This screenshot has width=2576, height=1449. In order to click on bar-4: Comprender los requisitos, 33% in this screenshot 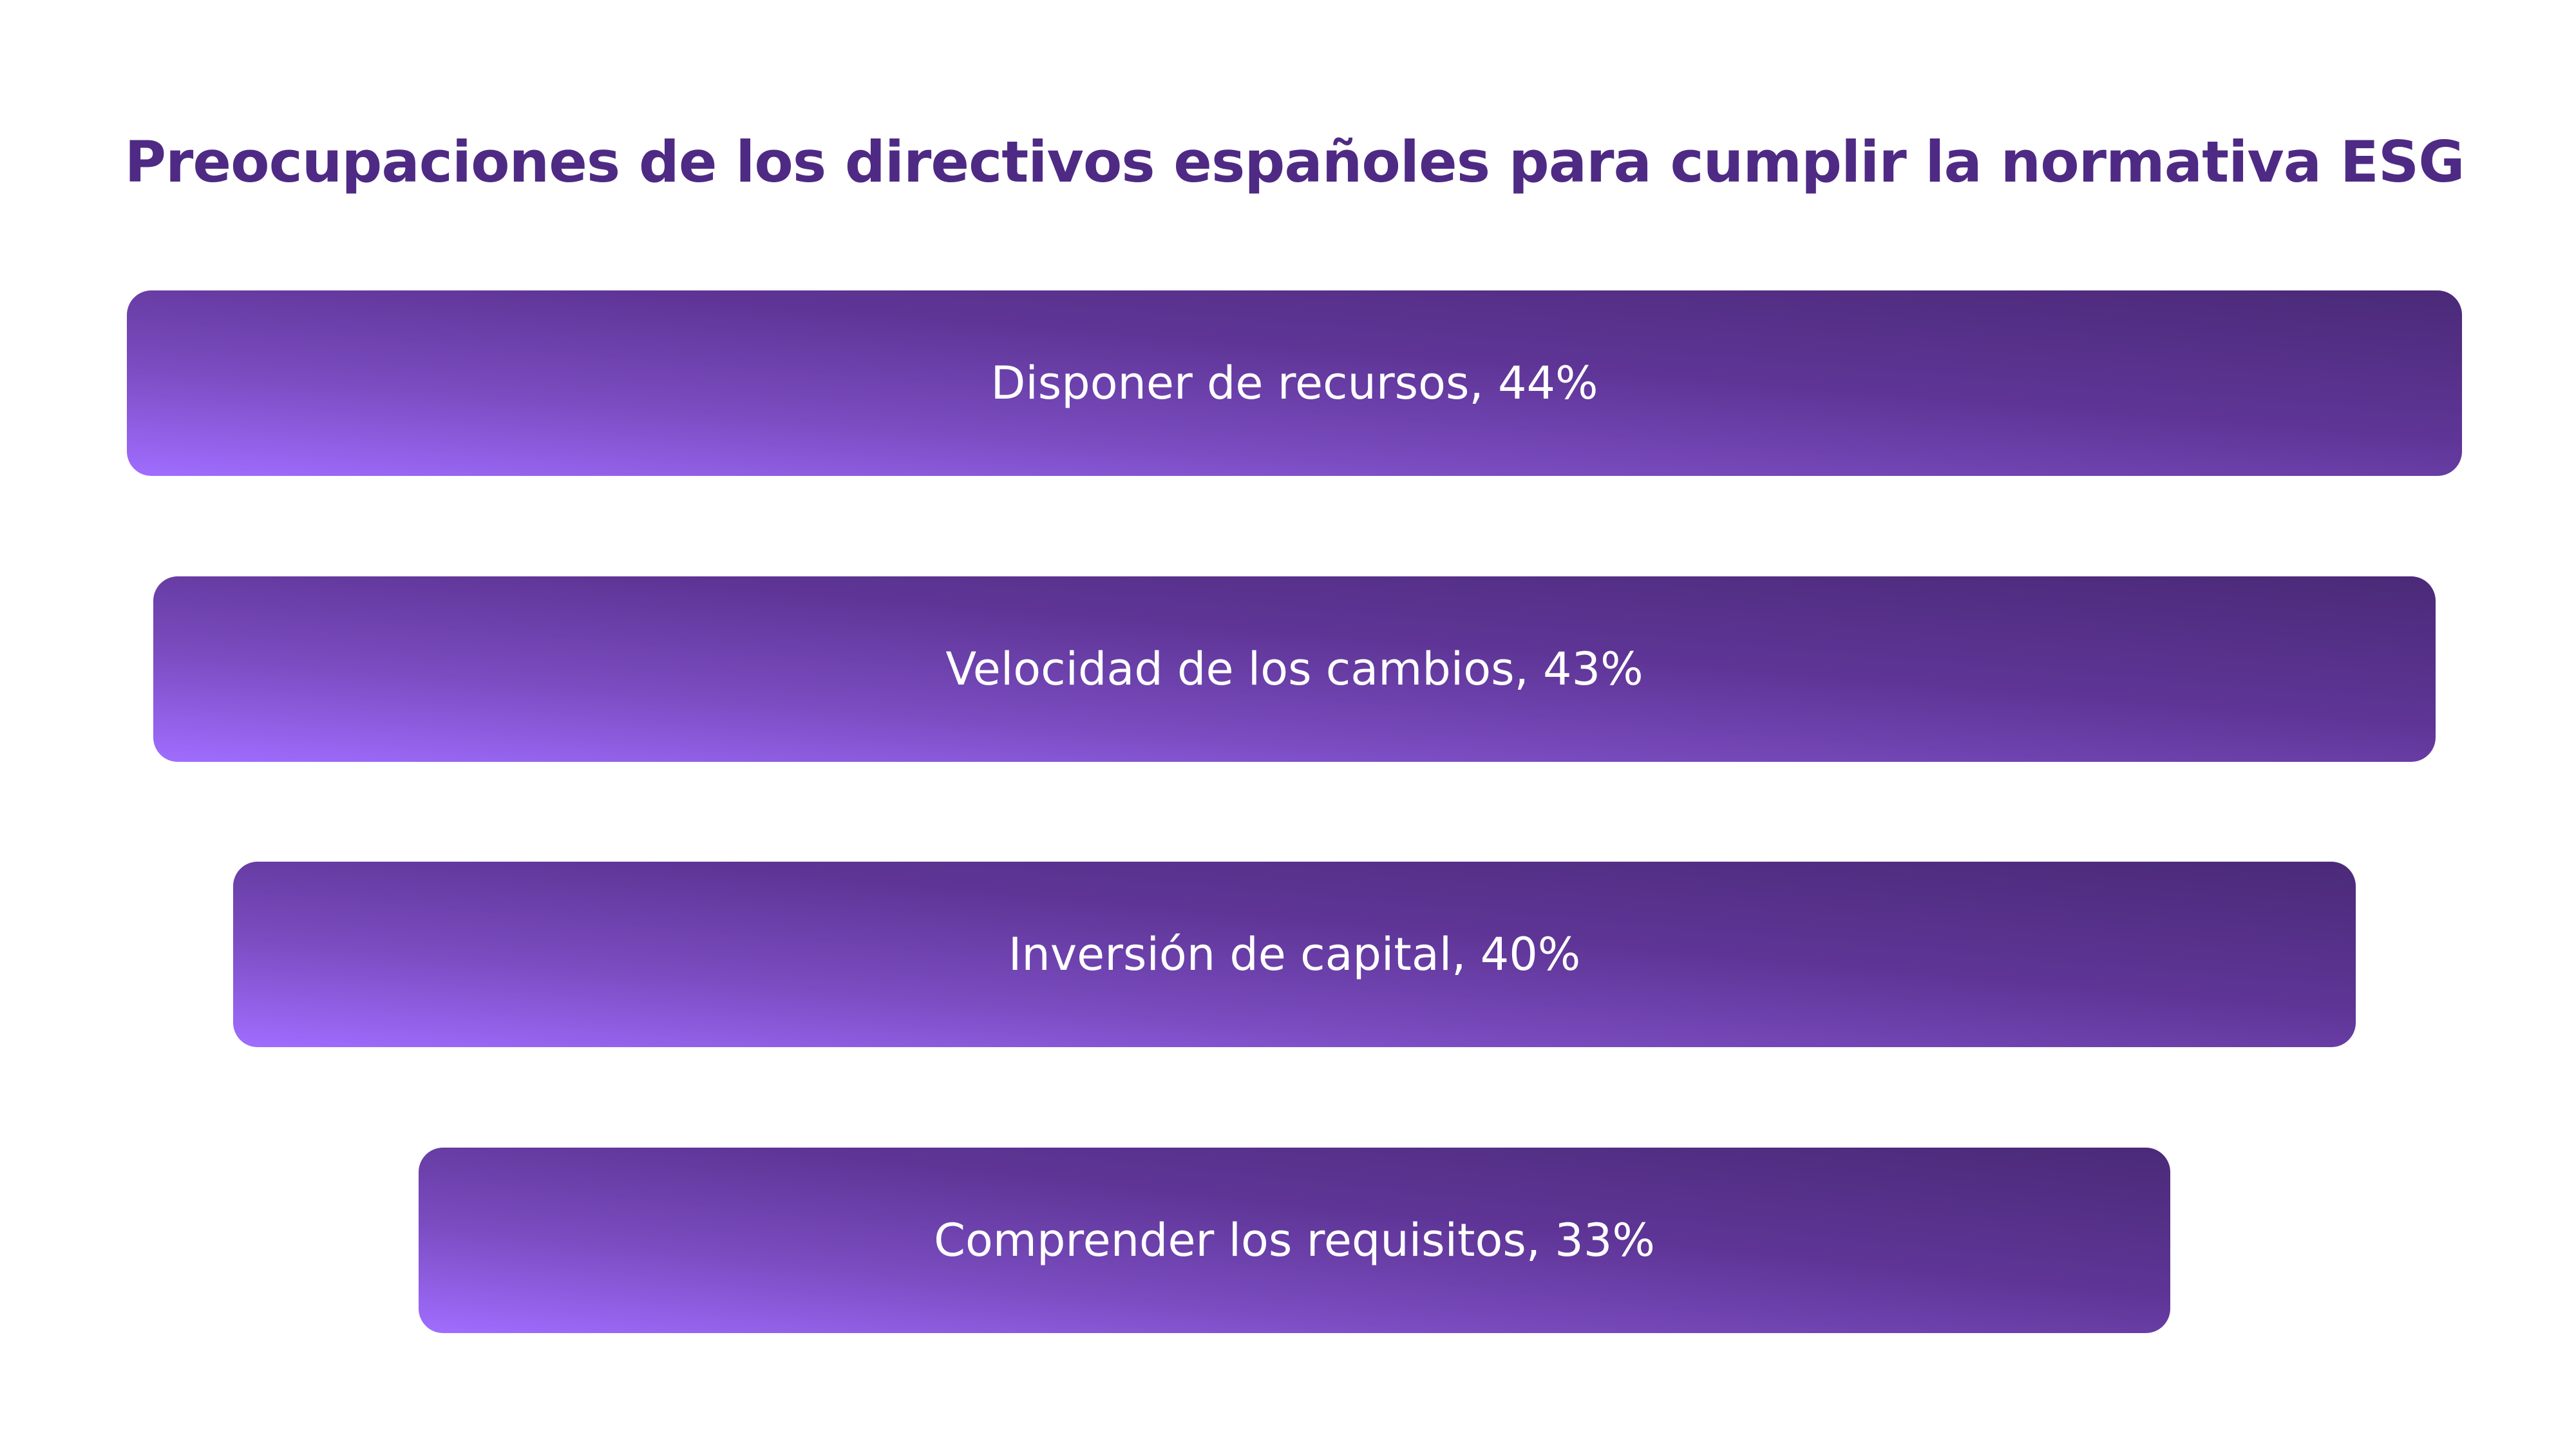, I will do `click(1294, 1240)`.